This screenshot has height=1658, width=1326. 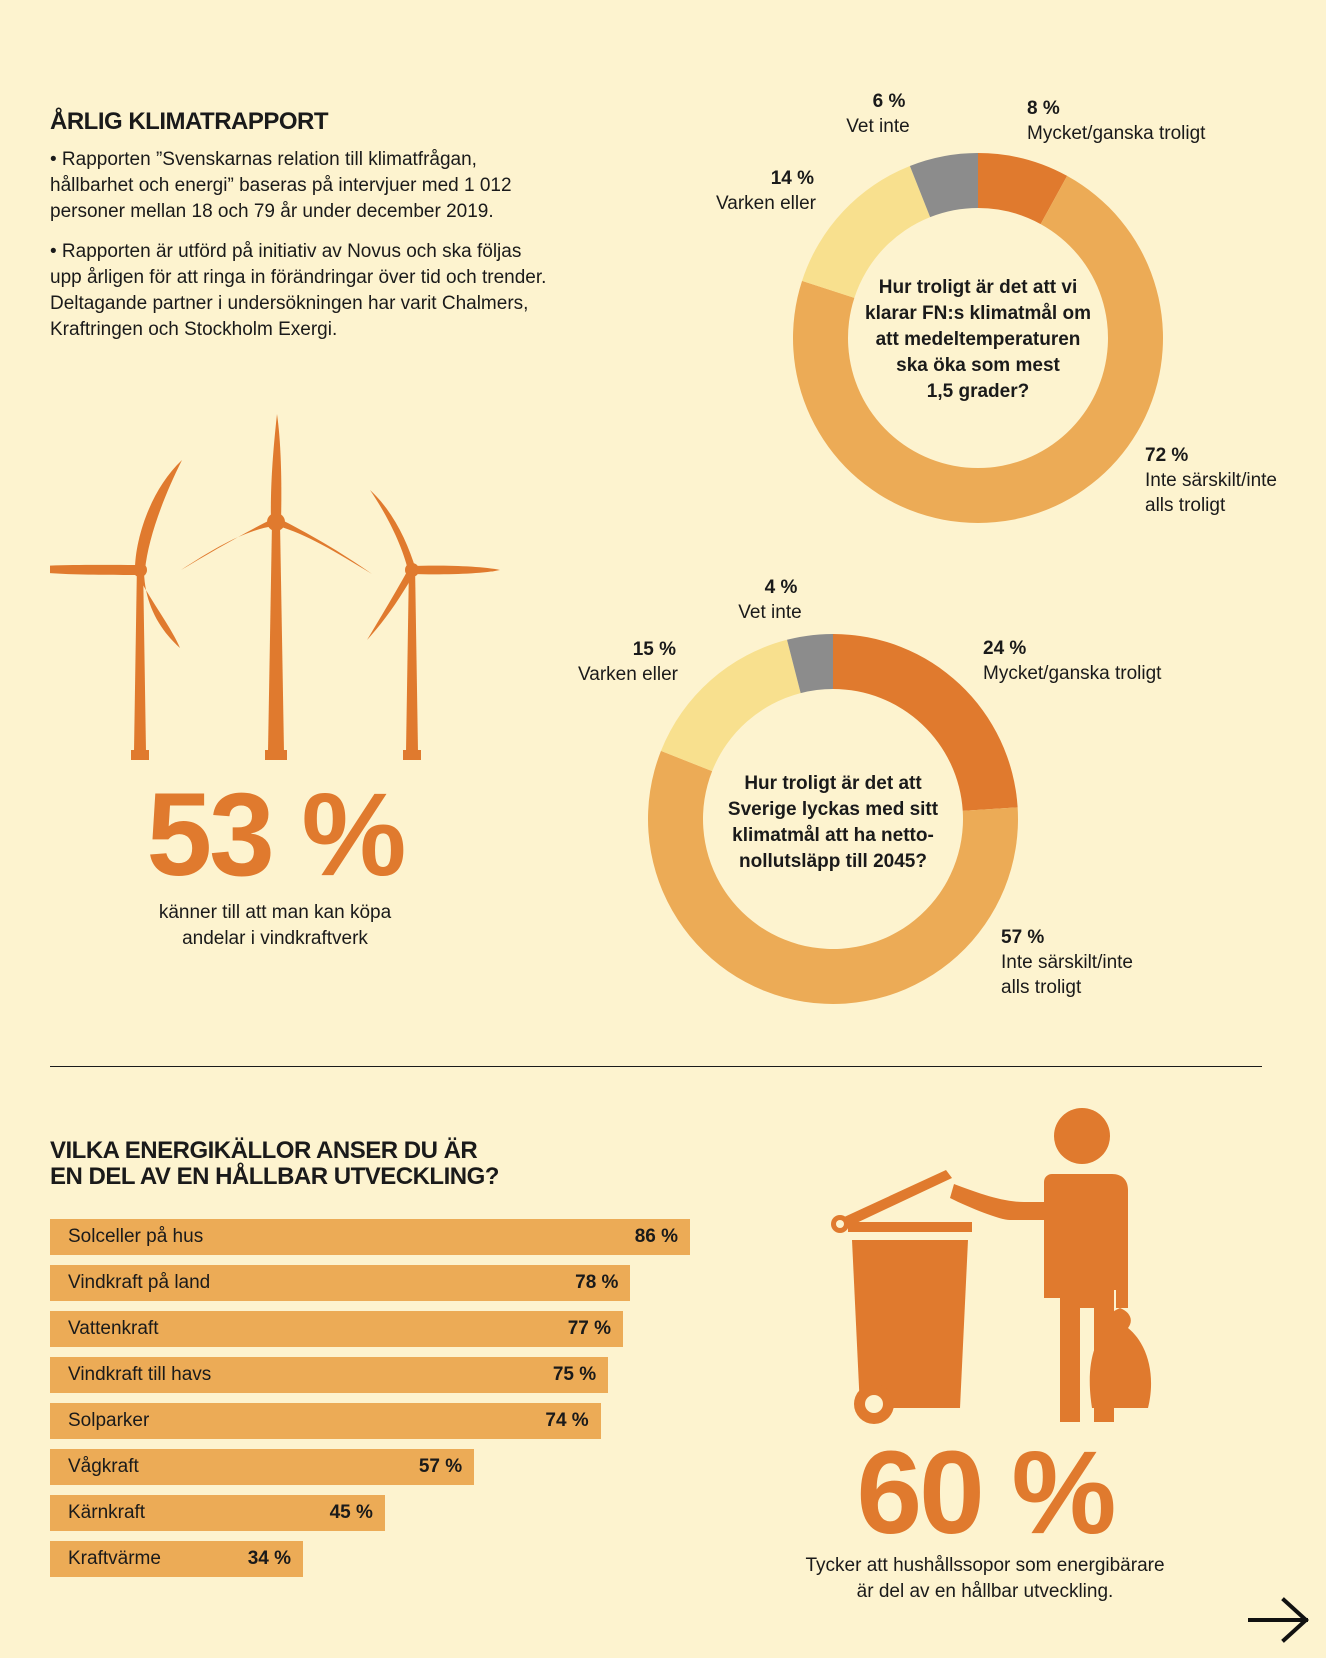 I want to click on bar-value-label: 78 %, so click(x=597, y=1282).